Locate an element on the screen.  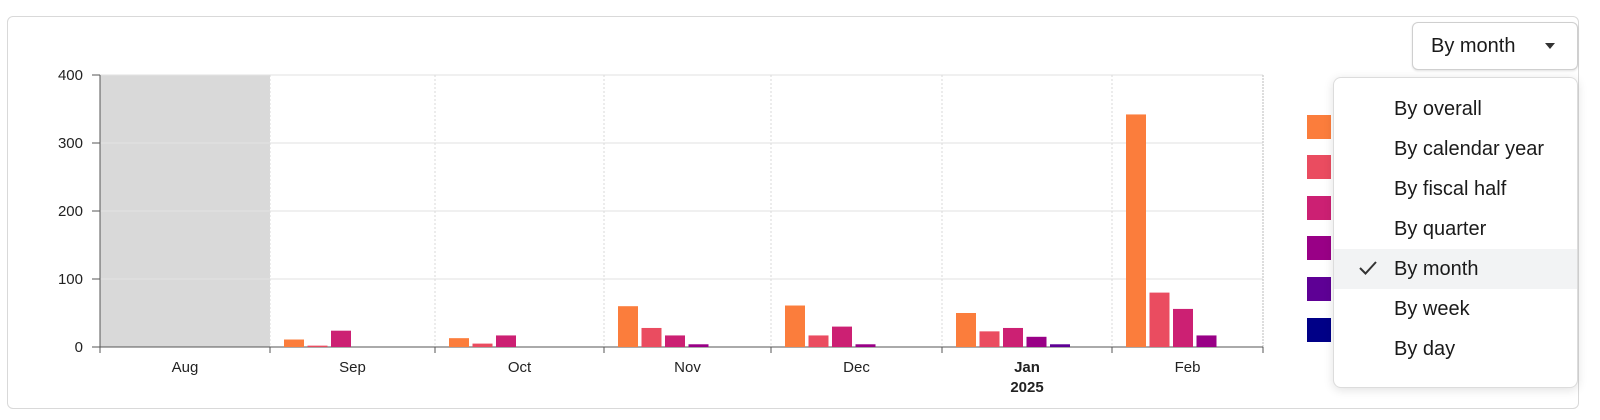
menu-item-label: By fiscal half is located at coordinates (1450, 188).